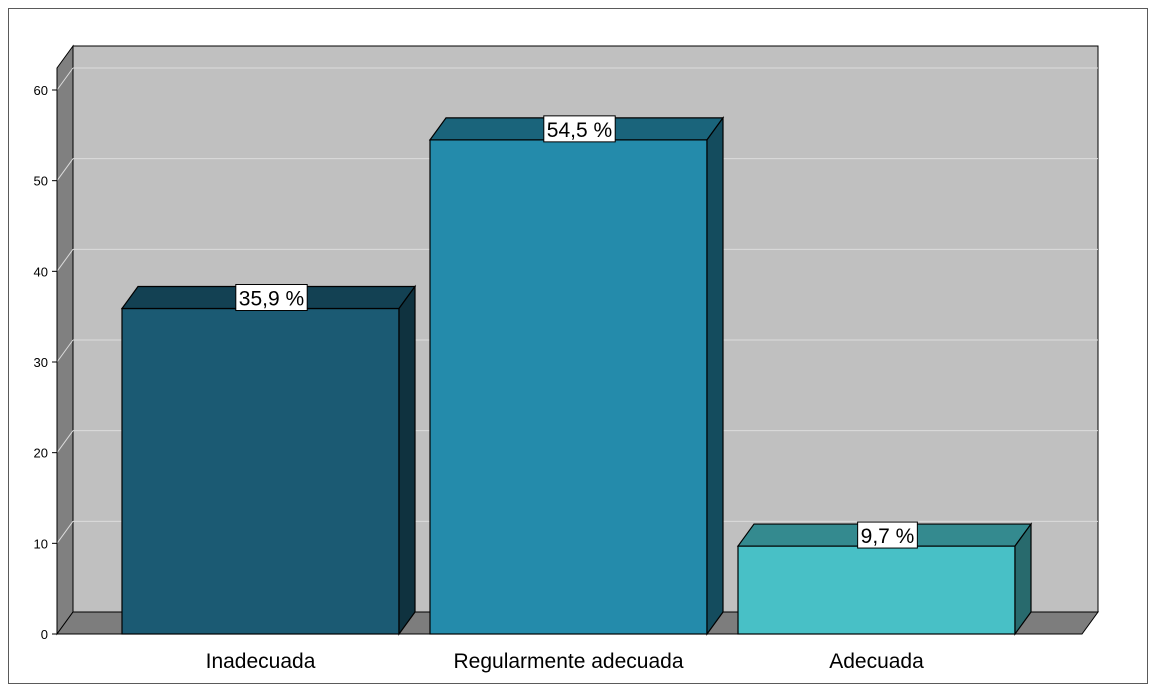 Image resolution: width=1152 pixels, height=687 pixels. I want to click on data-label: 9,7 %, so click(887, 535).